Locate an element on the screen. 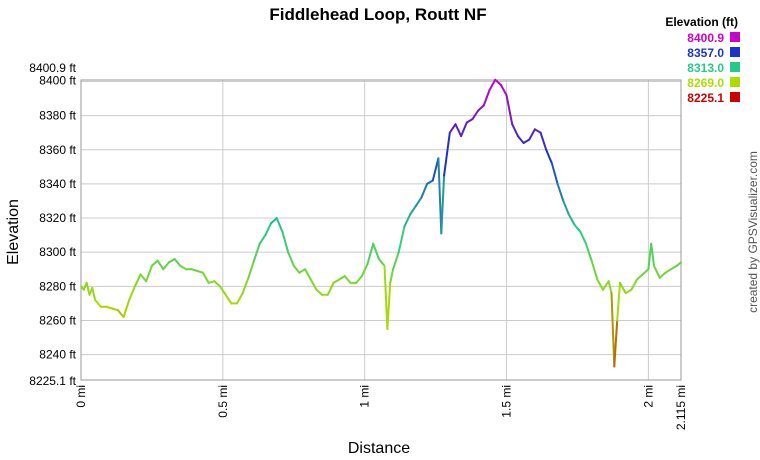  x-axis-ticks: 0 mi 0.5 mi 1 mi 1.5 mi 2 mi 2.115 mi is located at coordinates (381, 407).